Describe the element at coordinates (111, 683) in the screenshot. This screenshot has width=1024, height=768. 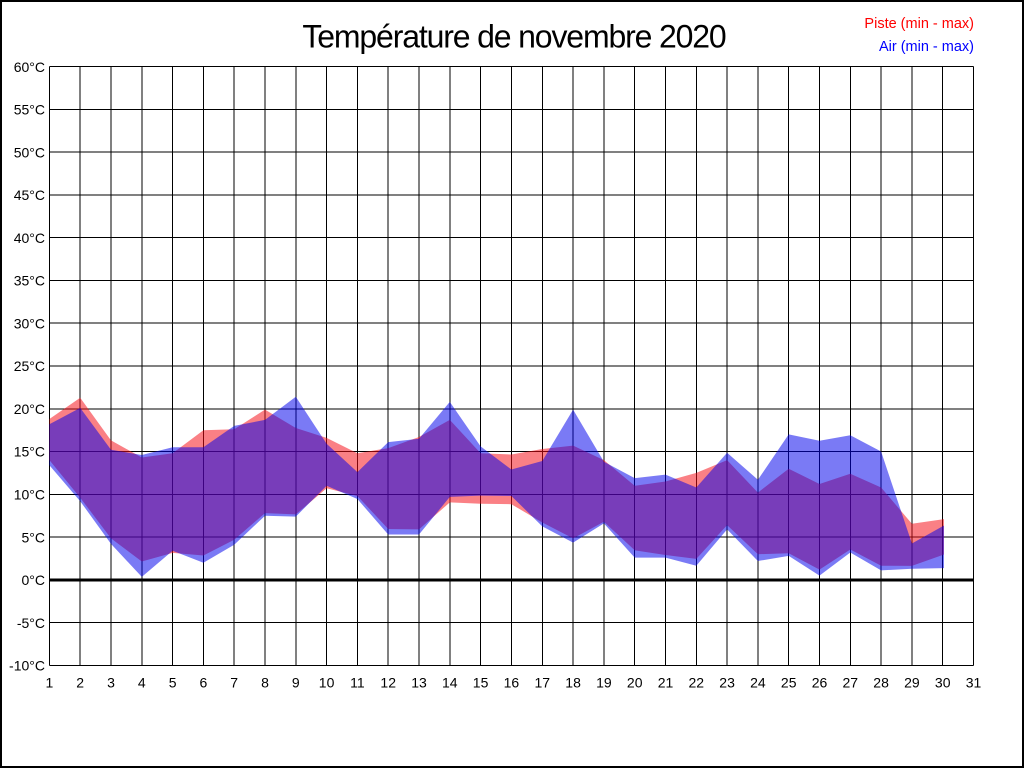
I see `svg-text: 3` at that location.